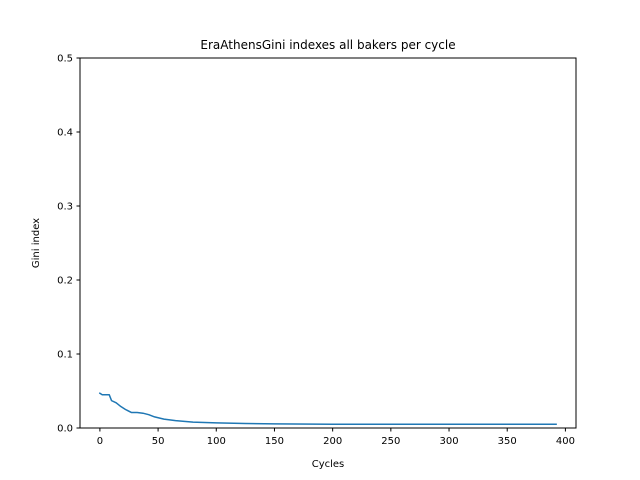 Image resolution: width=640 pixels, height=480 pixels. Describe the element at coordinates (65, 207) in the screenshot. I see `y-tick-label: 0.3` at that location.